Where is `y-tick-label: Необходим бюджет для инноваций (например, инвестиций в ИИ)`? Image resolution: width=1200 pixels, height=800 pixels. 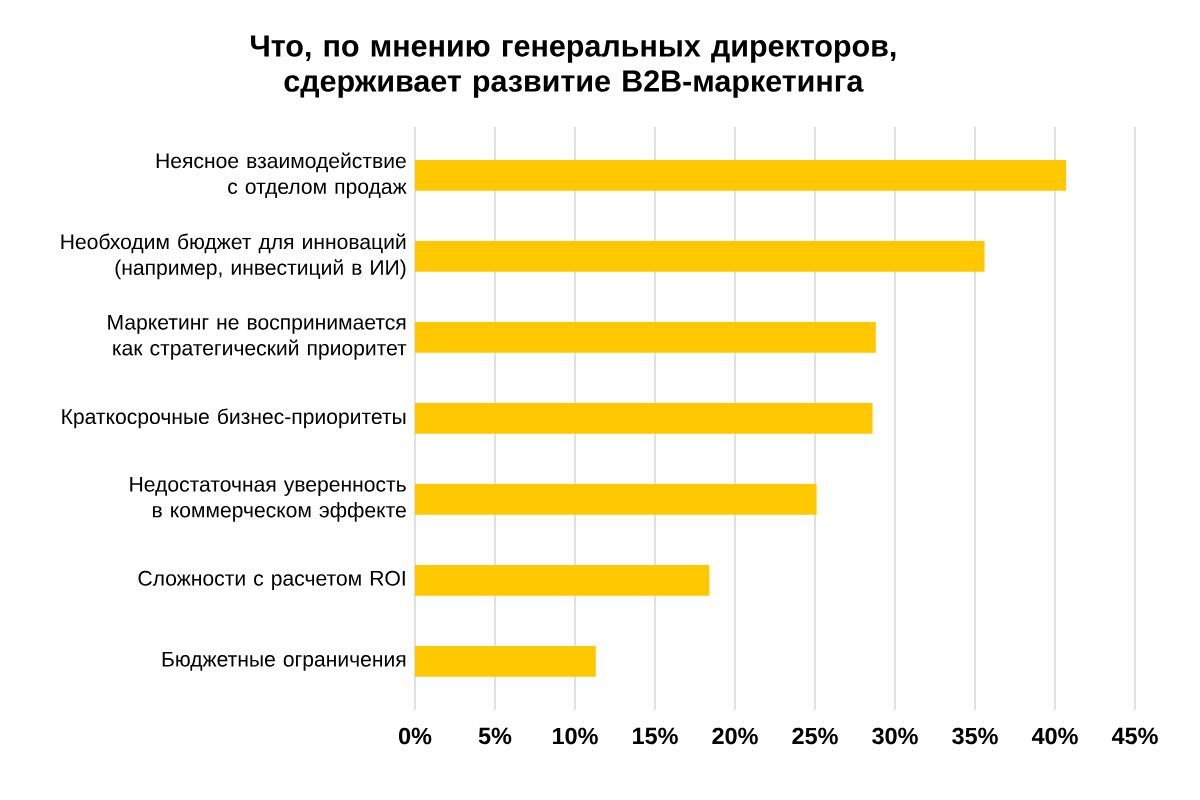 y-tick-label: Необходим бюджет для инноваций (например, инвестиций в ИИ) is located at coordinates (233, 256).